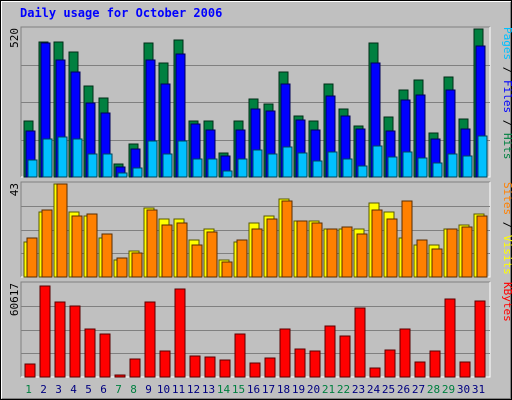 This screenshot has height=400, width=512. I want to click on day-label-7: 7, so click(118, 389).